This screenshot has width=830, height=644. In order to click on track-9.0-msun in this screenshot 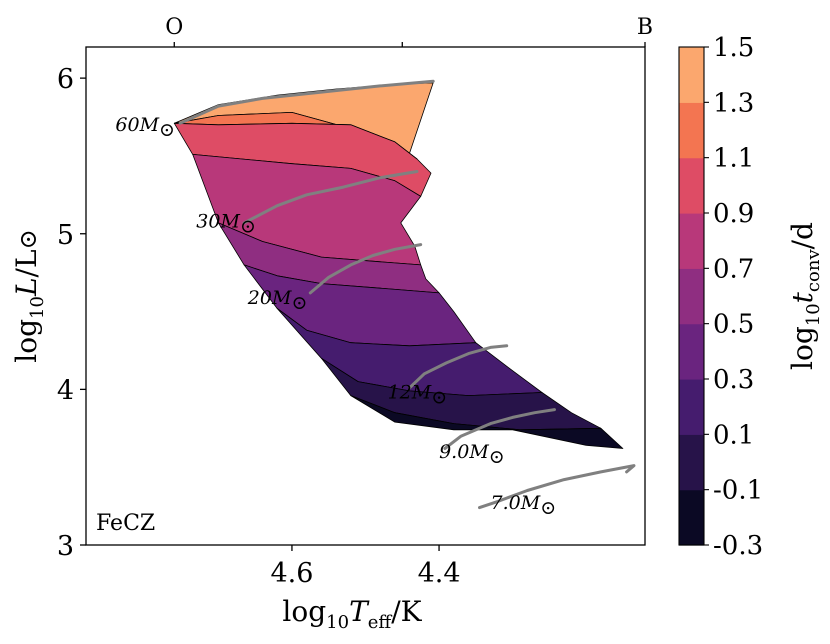, I will do `click(499, 429)`.